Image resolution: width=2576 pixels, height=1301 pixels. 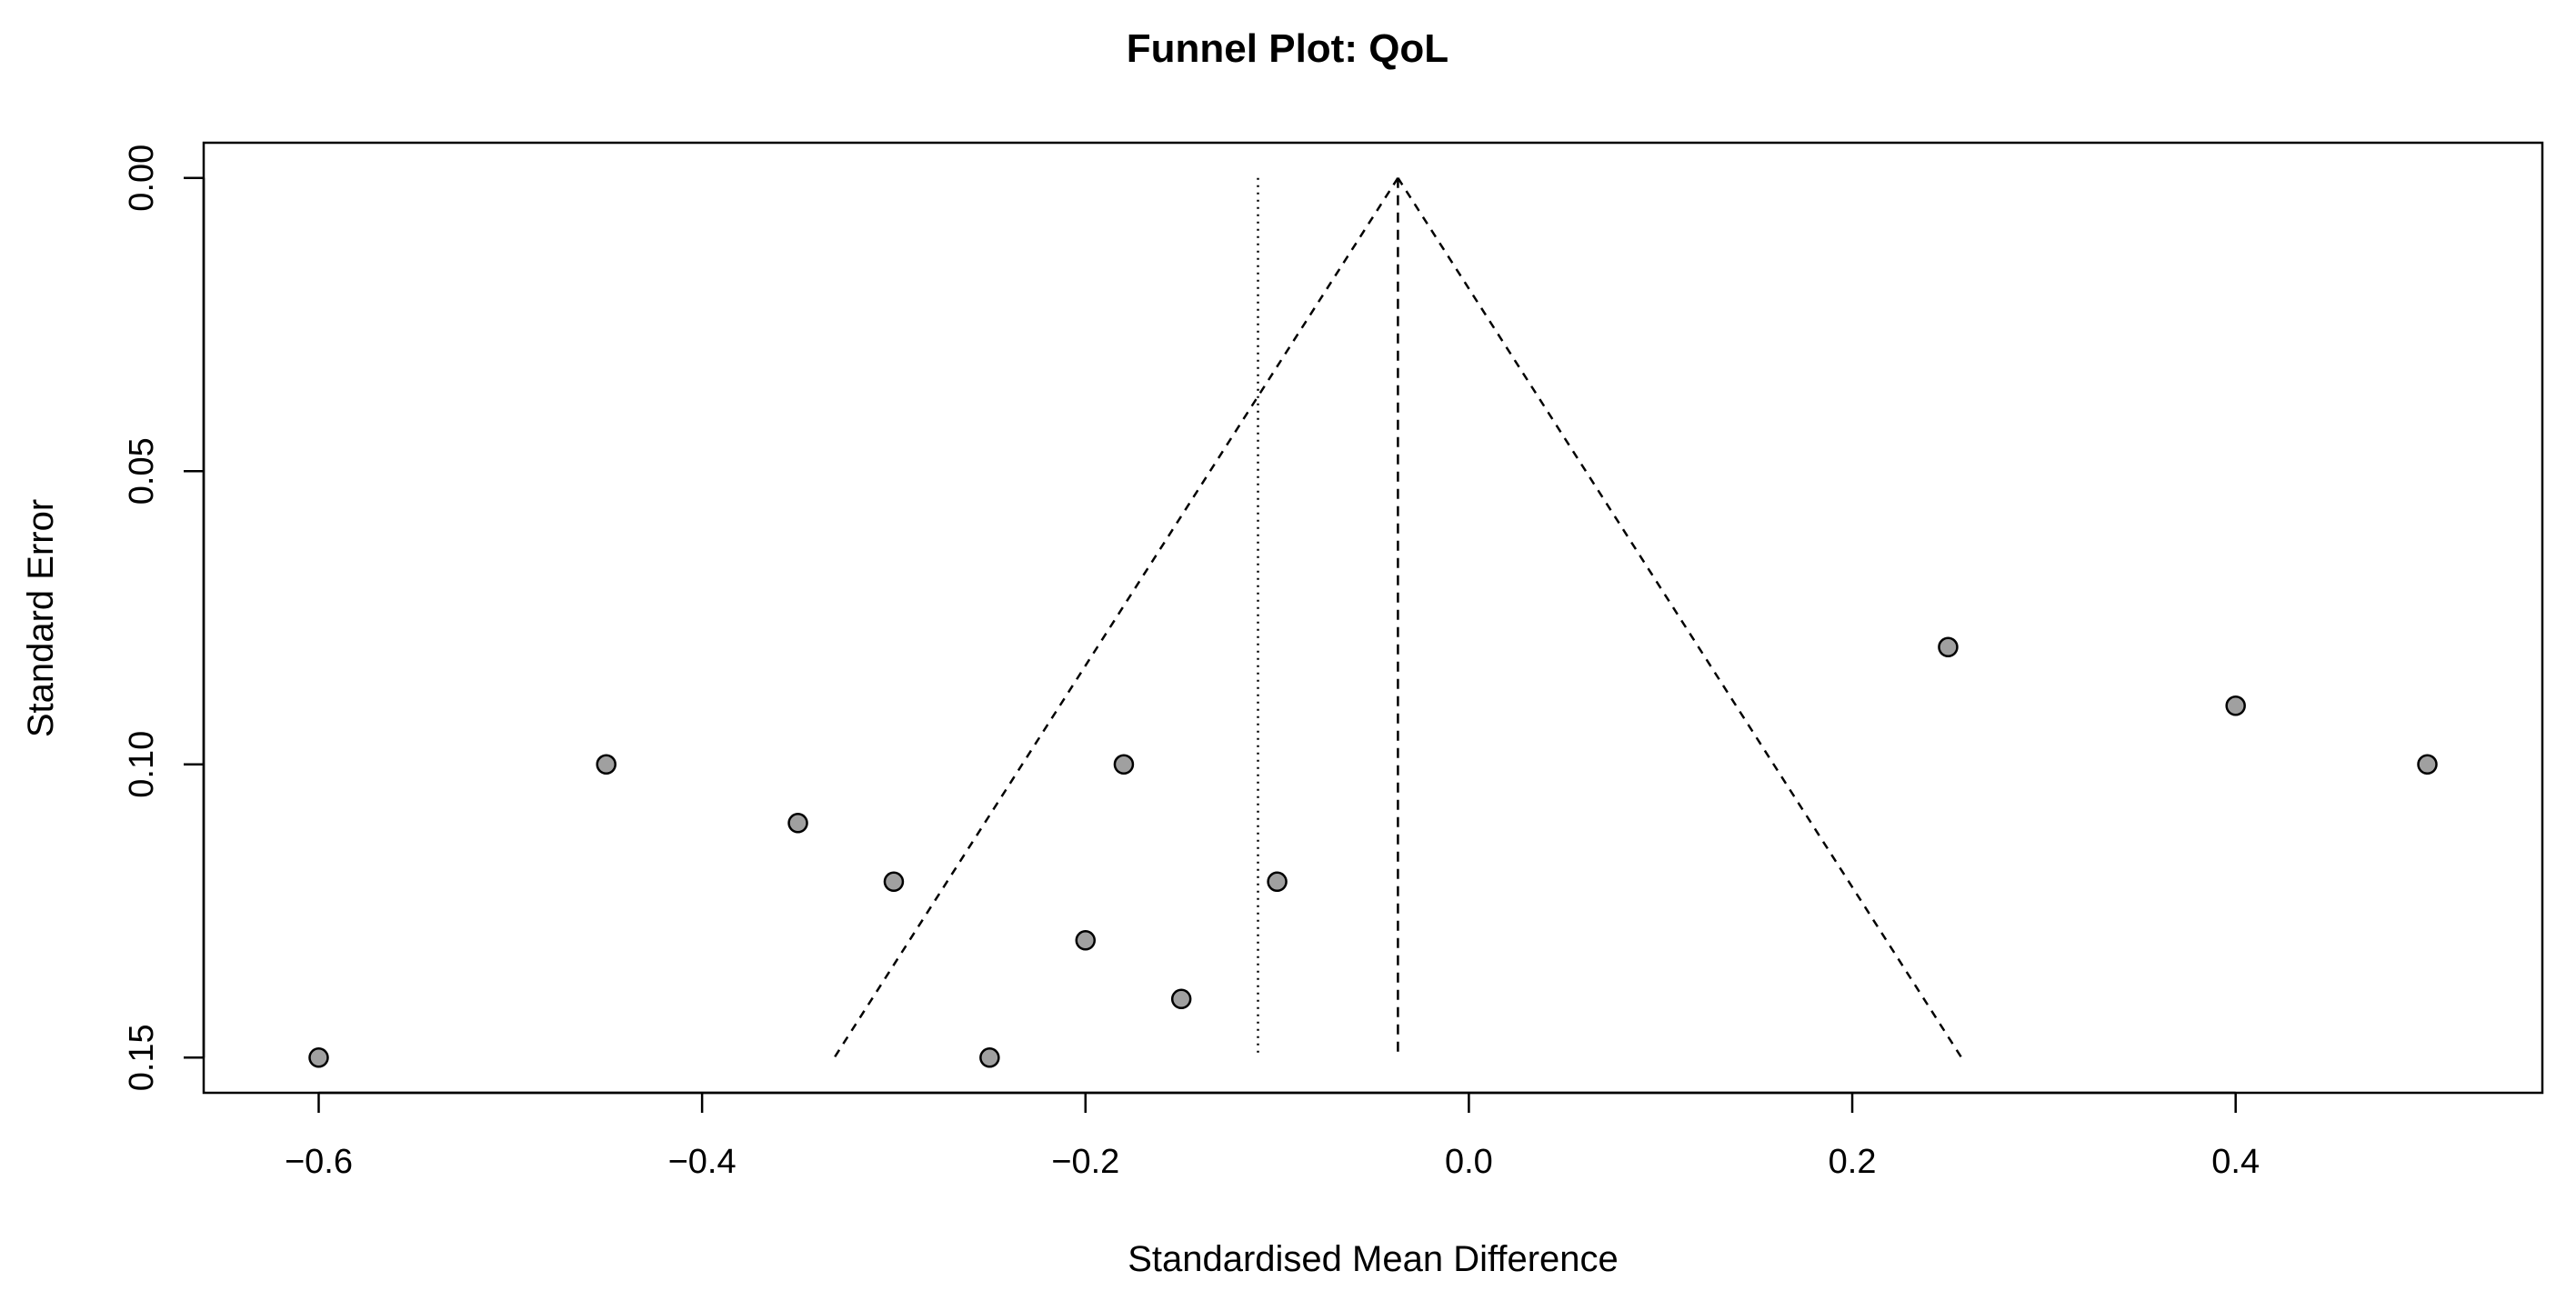 I want to click on y-tick-label: 0.15, so click(x=142, y=1058).